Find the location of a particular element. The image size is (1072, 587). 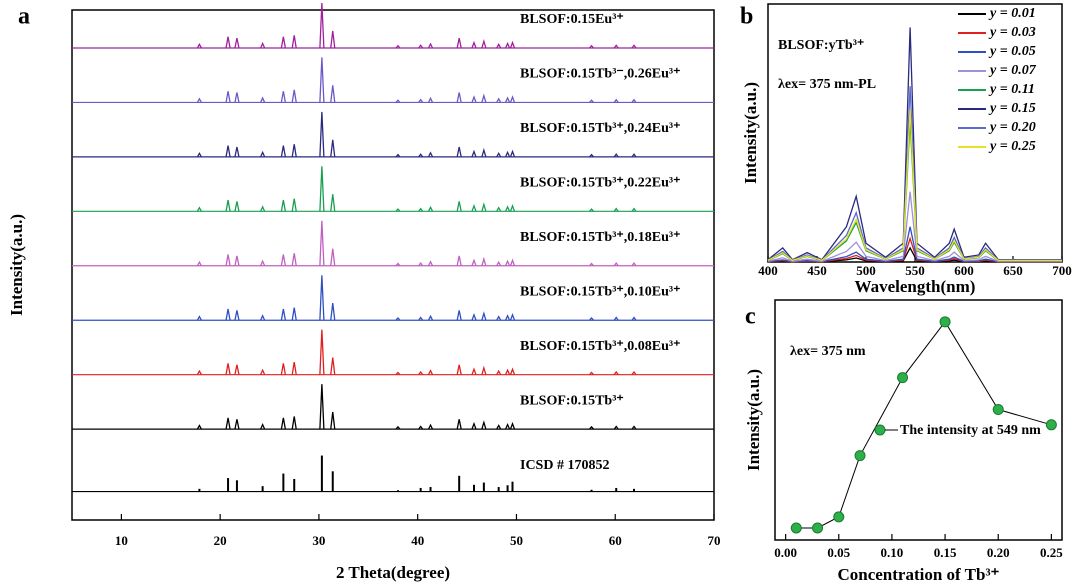

legend-label: BLSOF:0.15Tb³⁺,0.22Eu³⁺ is located at coordinates (600, 183).